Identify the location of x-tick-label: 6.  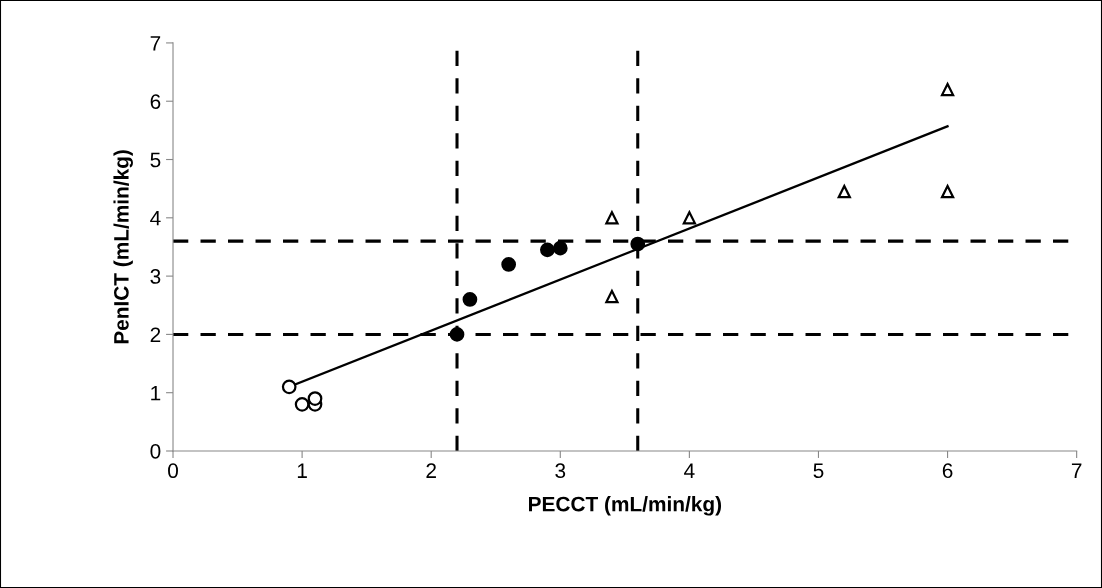
(947, 471).